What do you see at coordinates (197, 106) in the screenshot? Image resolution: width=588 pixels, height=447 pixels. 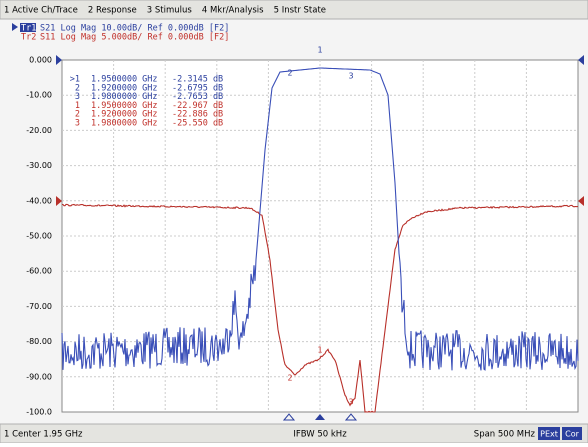 I see `marker-value: -22.967 dB` at bounding box center [197, 106].